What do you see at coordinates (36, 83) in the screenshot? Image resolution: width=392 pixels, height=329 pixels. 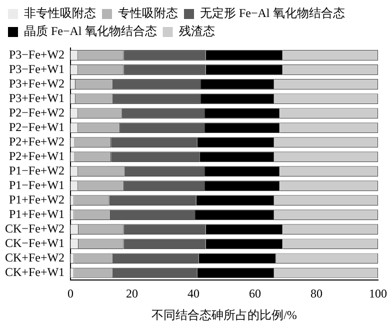 I see `y-tick-label: P3+Fe+W2` at bounding box center [36, 83].